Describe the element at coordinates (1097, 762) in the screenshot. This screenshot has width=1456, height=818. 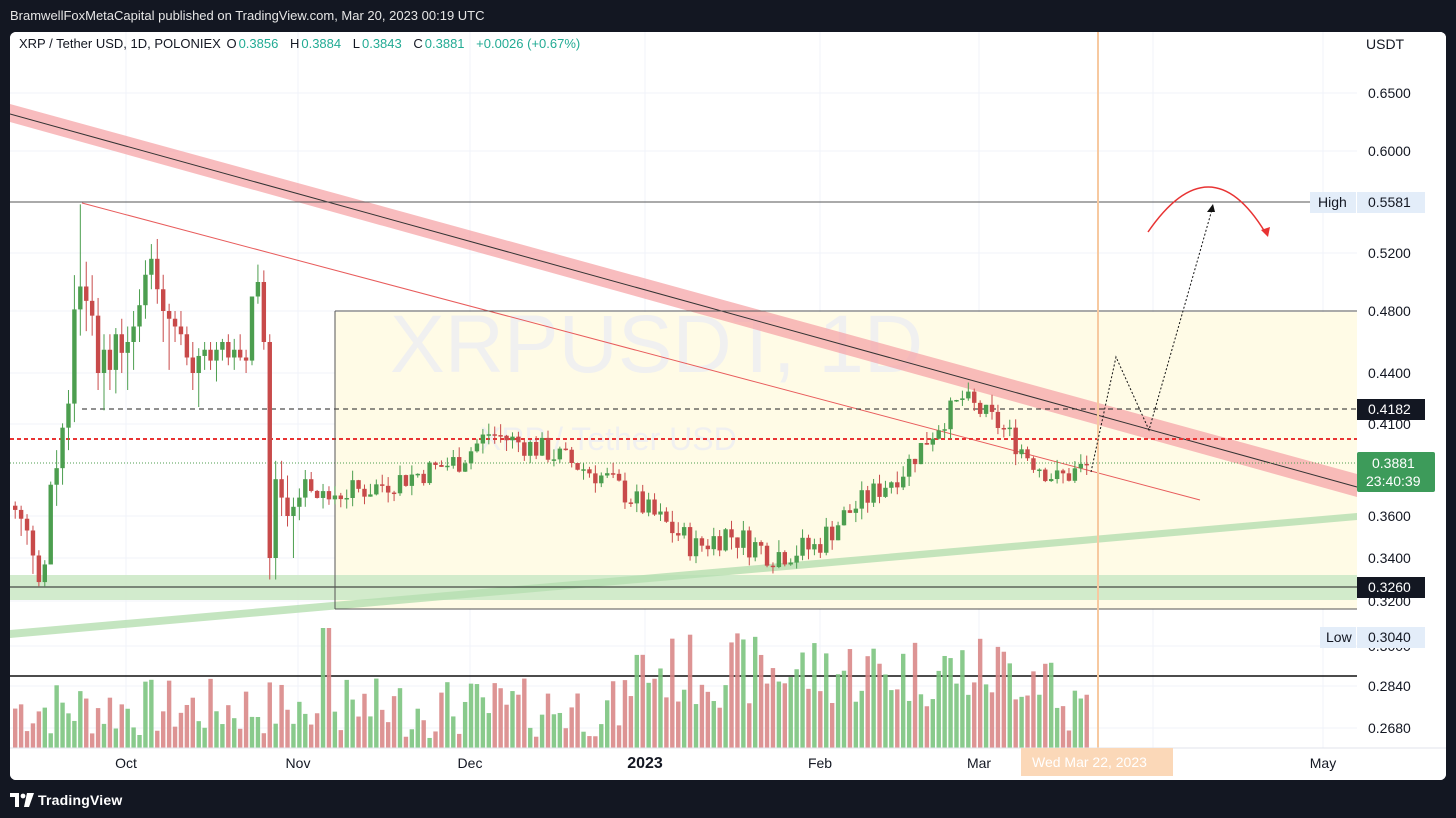
I see `cursor-date-bg` at that location.